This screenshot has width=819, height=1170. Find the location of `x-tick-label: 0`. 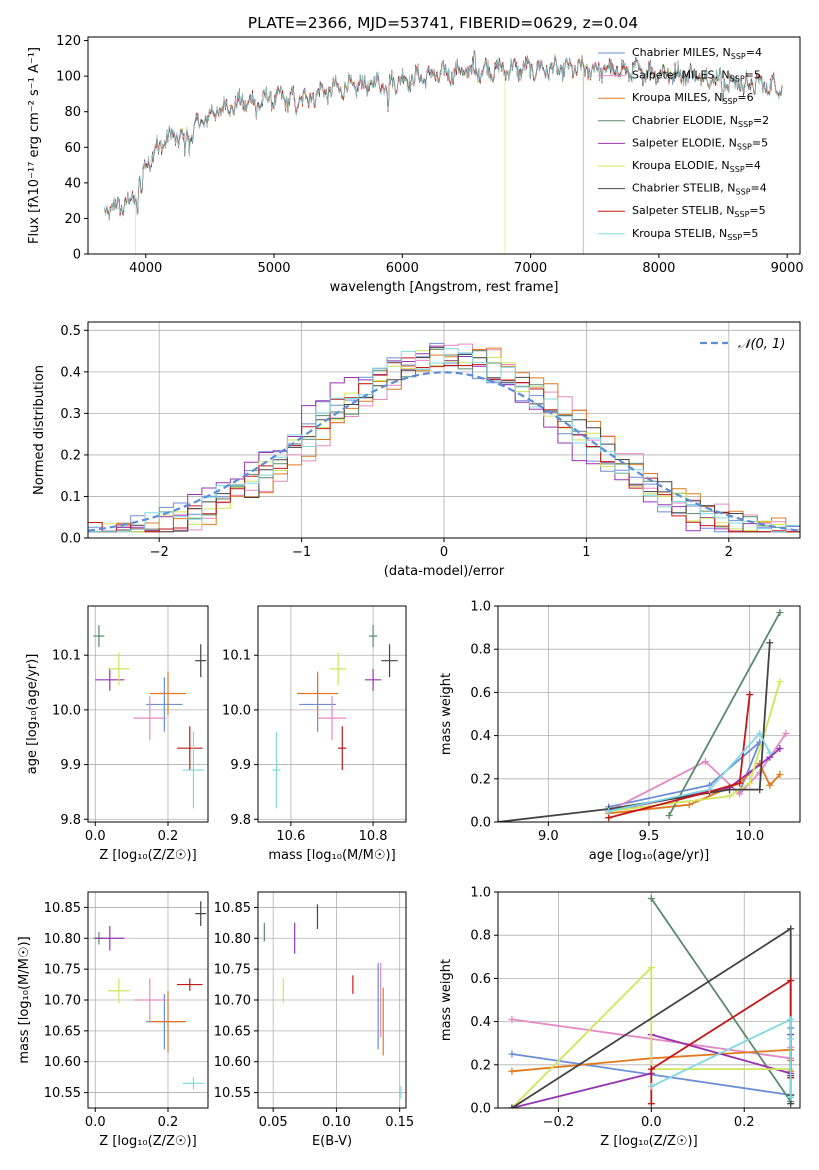

x-tick-label: 0 is located at coordinates (444, 552).